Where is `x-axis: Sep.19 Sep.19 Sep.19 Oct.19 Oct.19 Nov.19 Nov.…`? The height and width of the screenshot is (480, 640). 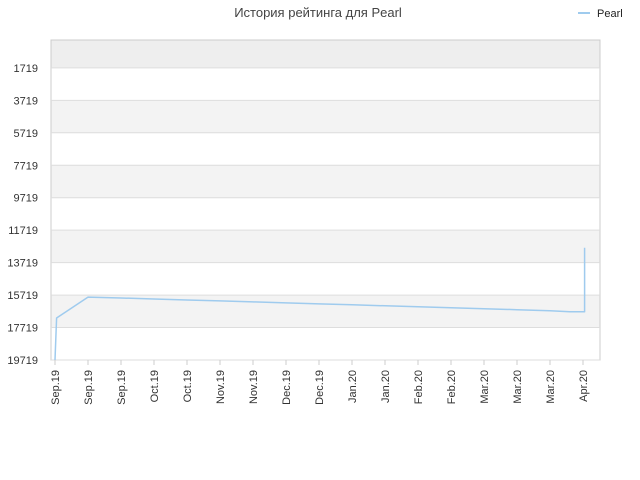 x-axis: Sep.19 Sep.19 Sep.19 Oct.19 Oct.19 Nov.19 Nov.… is located at coordinates (320, 382).